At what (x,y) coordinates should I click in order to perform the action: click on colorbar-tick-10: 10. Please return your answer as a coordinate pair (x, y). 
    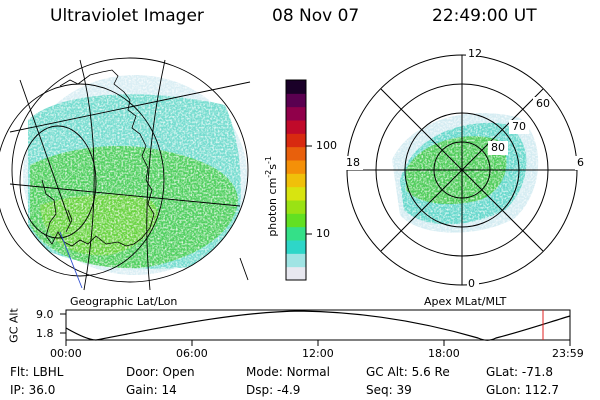
    Looking at the image, I should click on (323, 233).